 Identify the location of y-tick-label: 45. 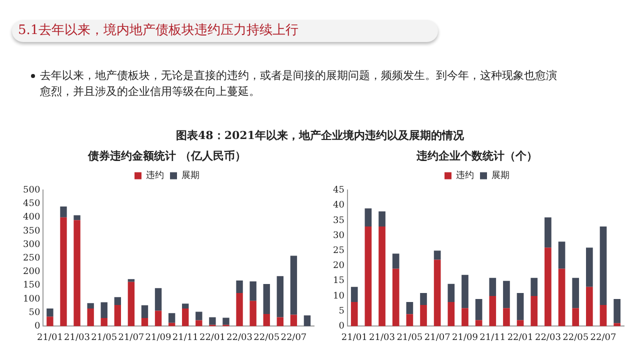
(339, 191).